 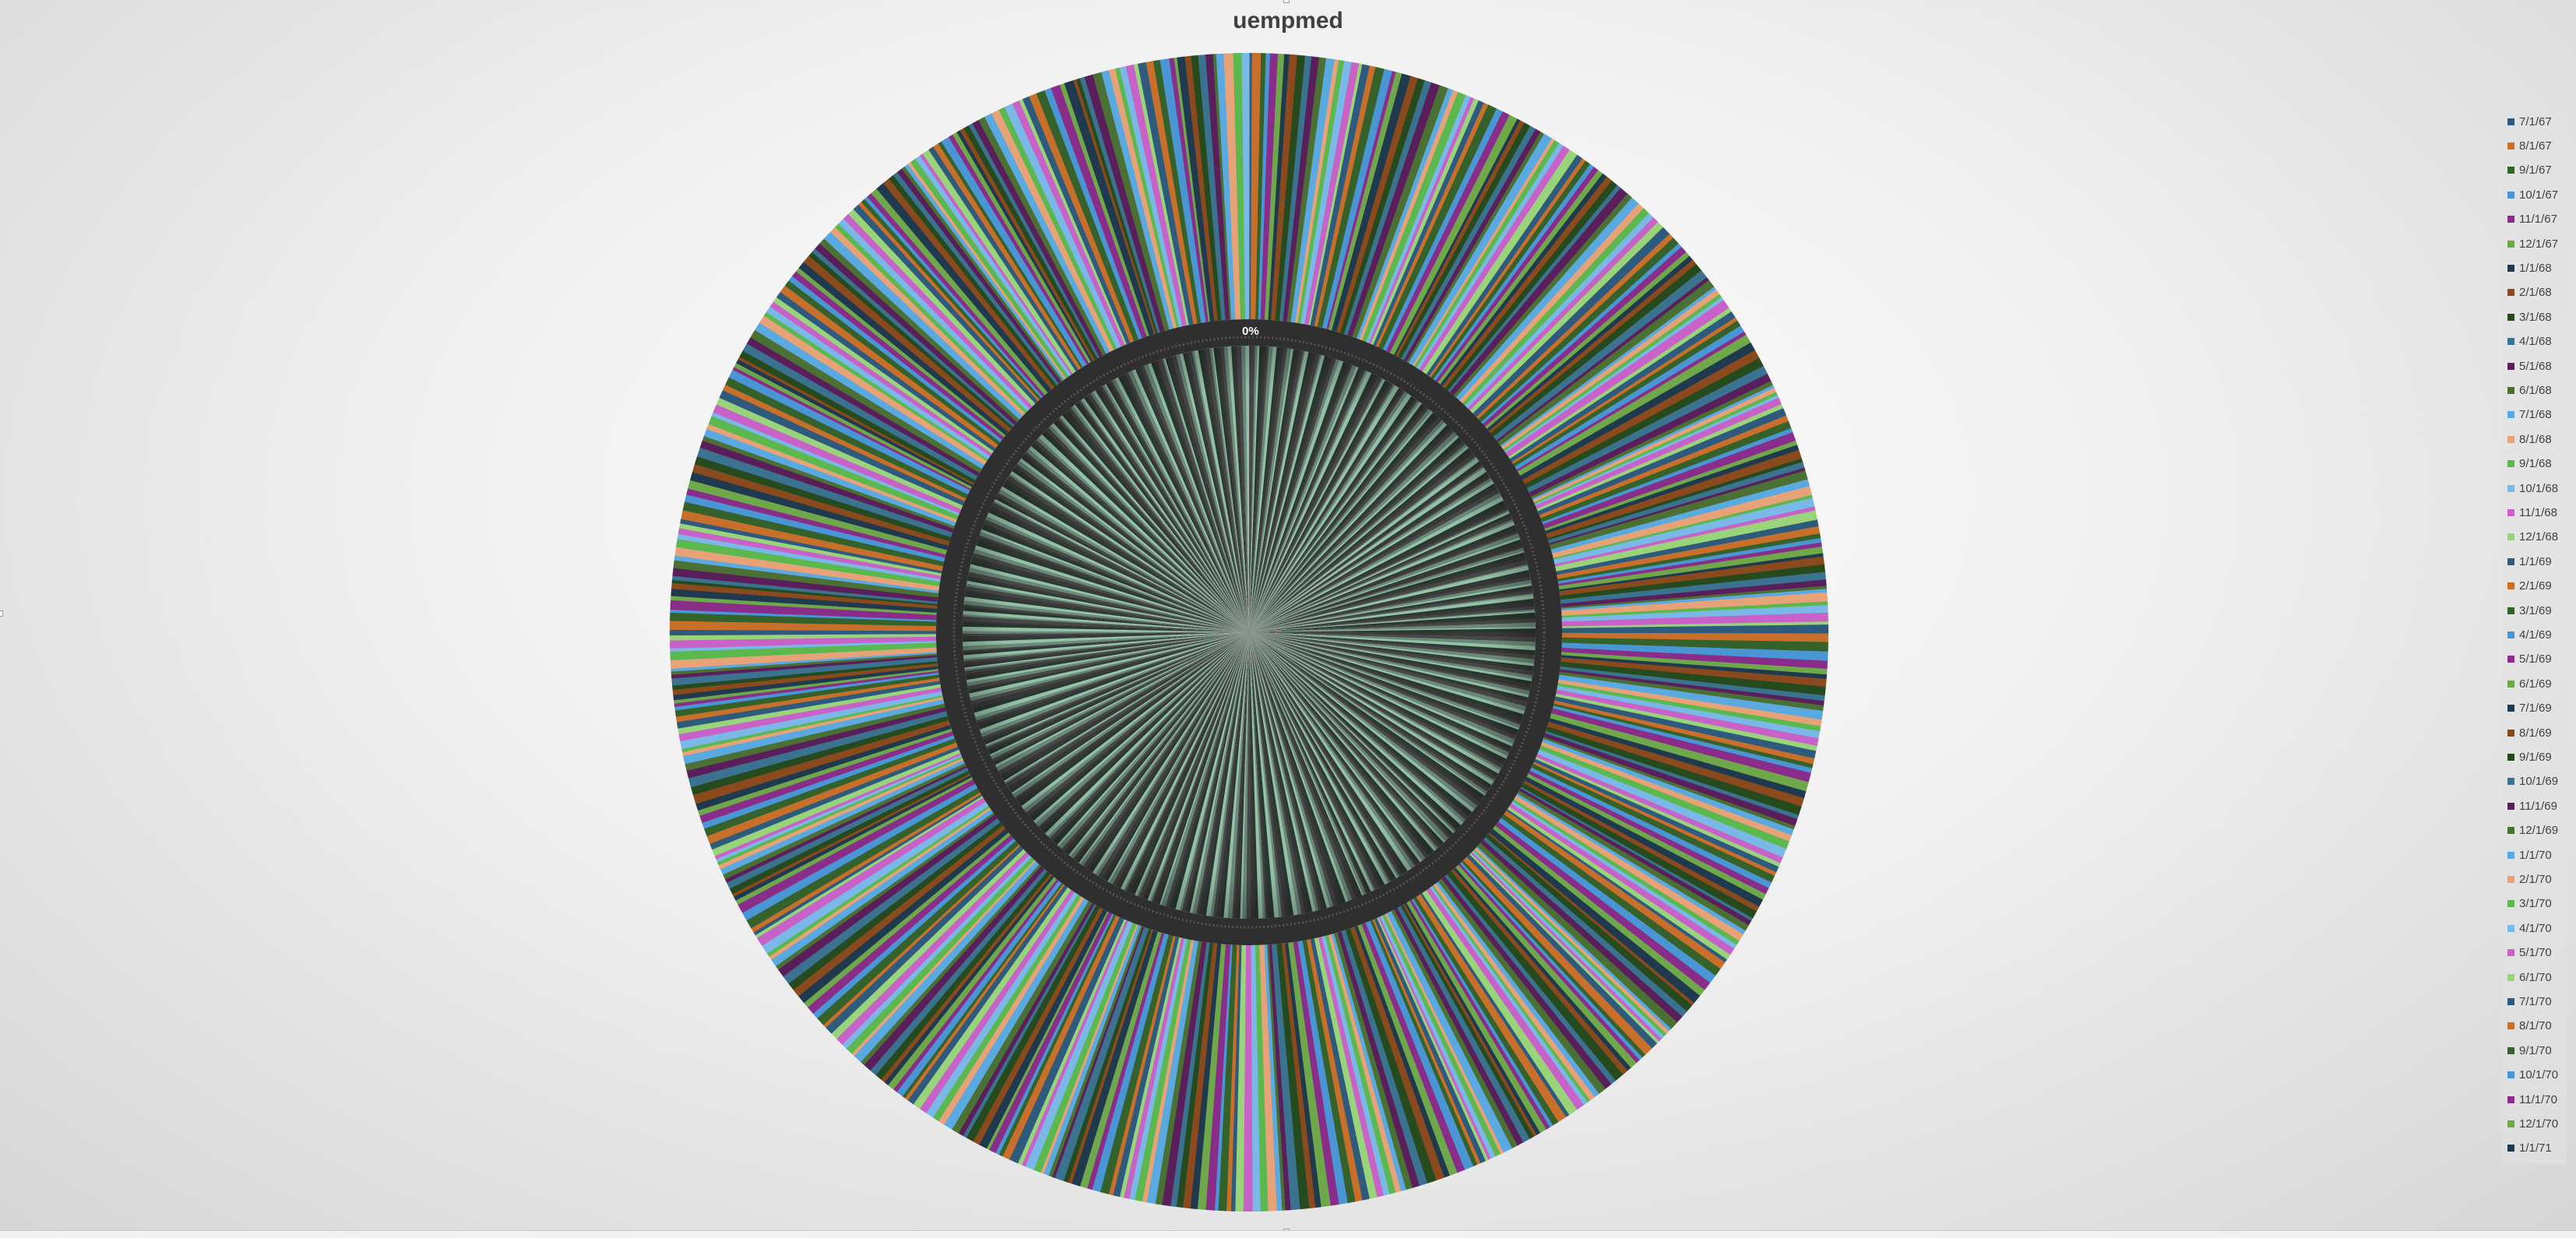 What do you see at coordinates (2532, 830) in the screenshot?
I see `legend-item: 12/1/69` at bounding box center [2532, 830].